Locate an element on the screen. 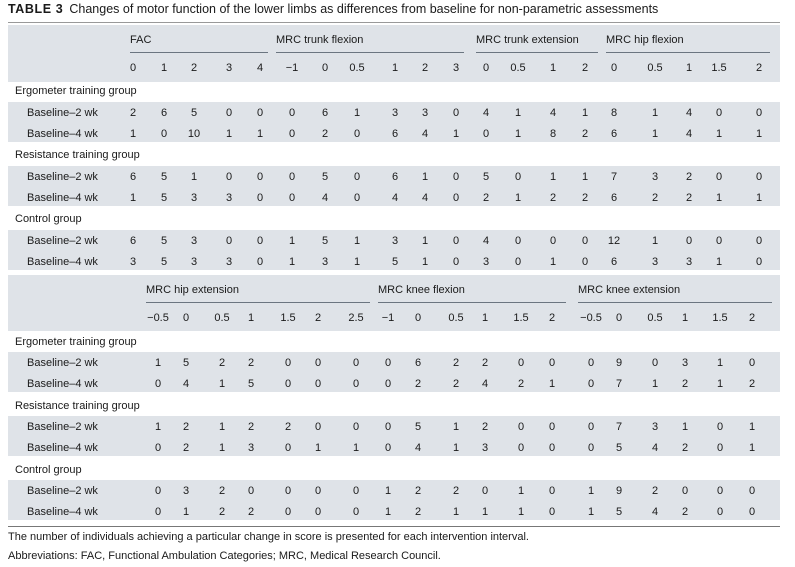 The image size is (795, 567). row-label: Baseline–4 wk is located at coordinates (62, 448).